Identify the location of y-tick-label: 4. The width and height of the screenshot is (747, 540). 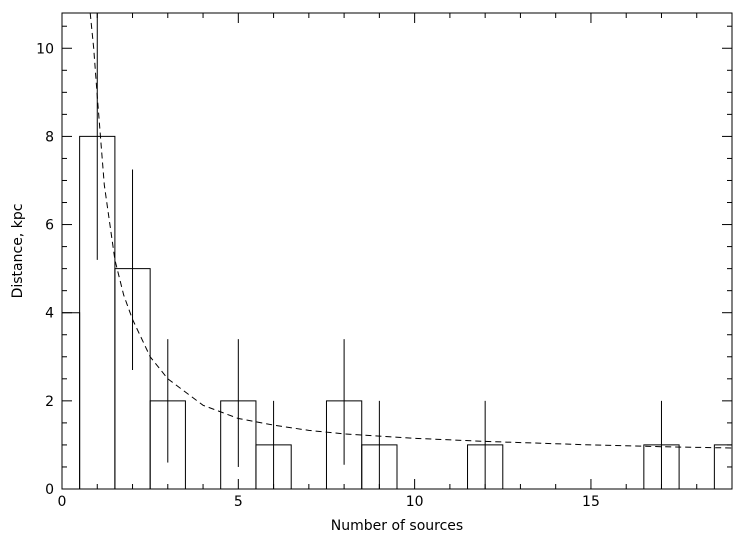
(49, 314).